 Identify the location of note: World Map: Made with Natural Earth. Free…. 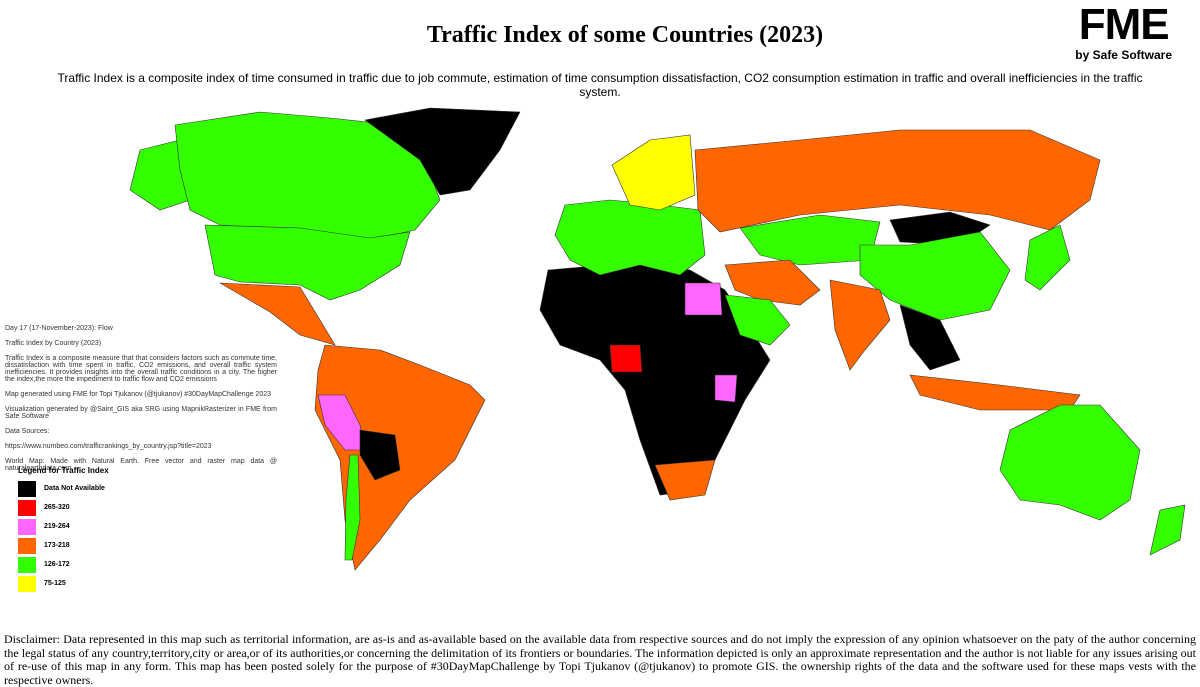
(141, 465).